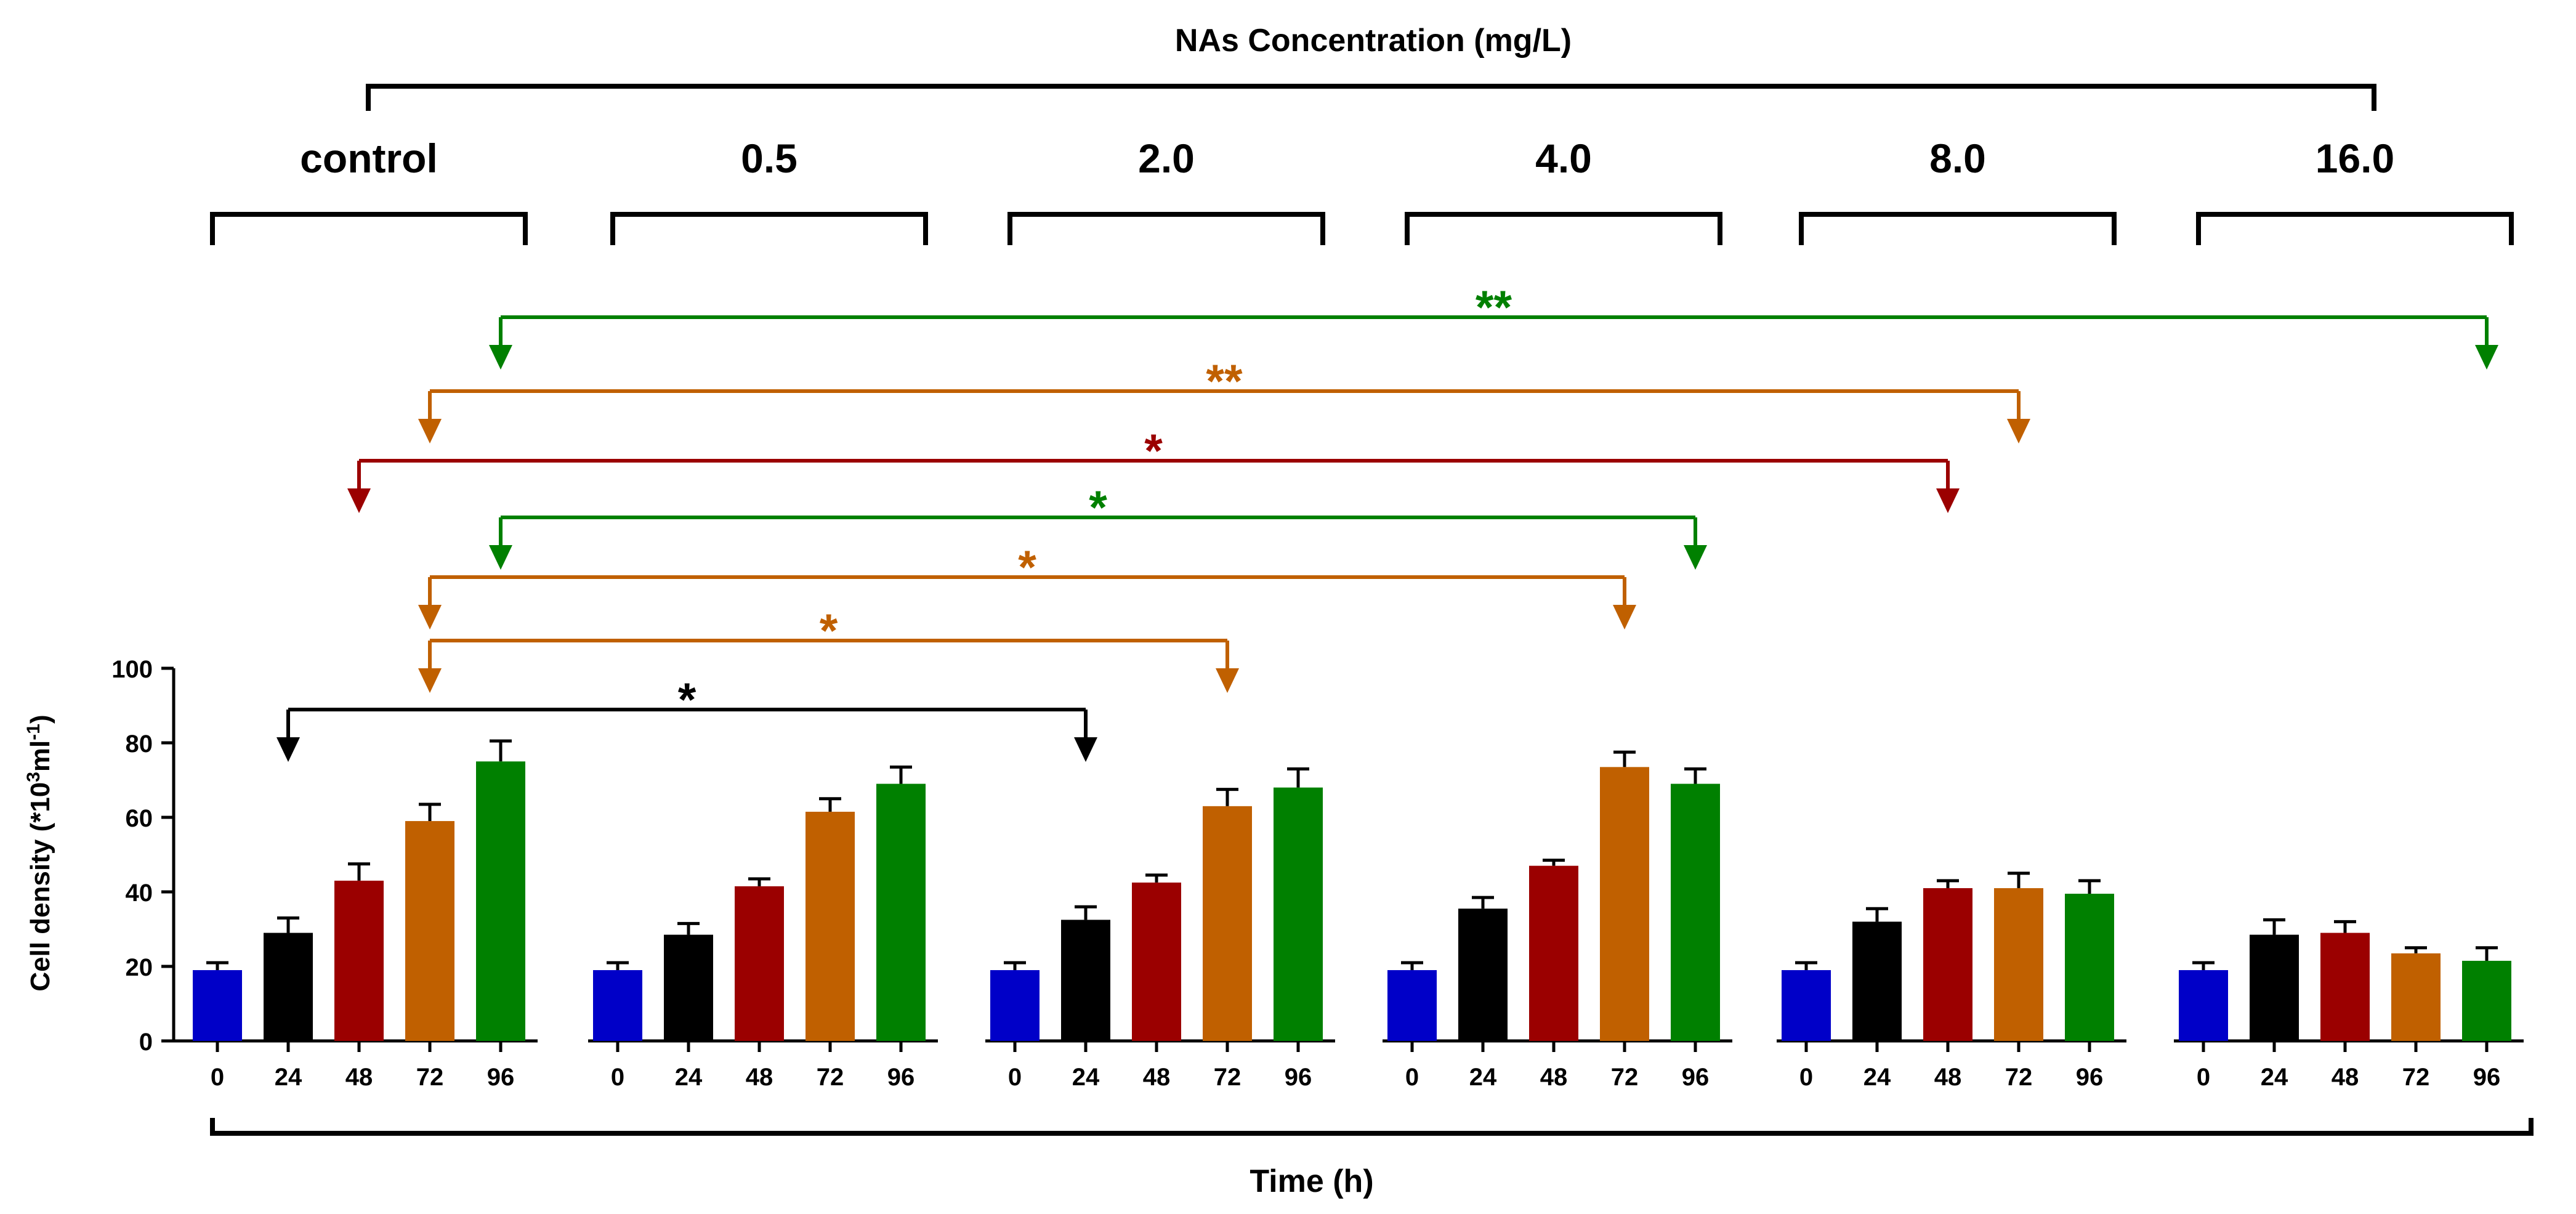 The width and height of the screenshot is (2576, 1214). Describe the element at coordinates (139, 744) in the screenshot. I see `y-tick-label: 80` at that location.